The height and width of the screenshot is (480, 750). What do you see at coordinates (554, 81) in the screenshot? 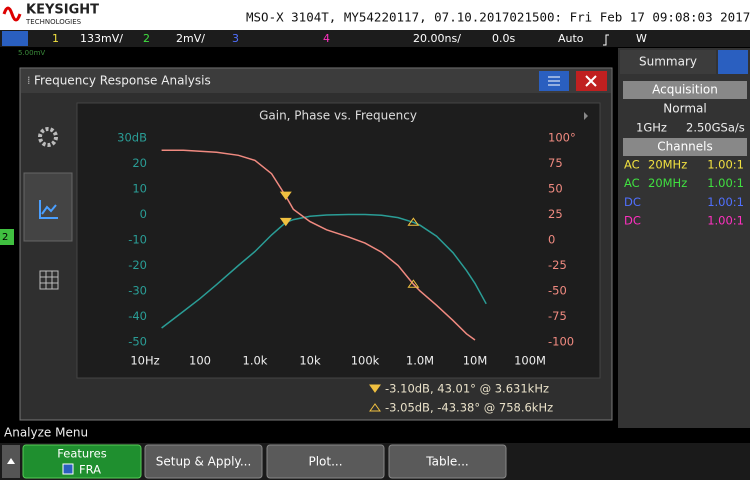
I see `menu-glyph` at bounding box center [554, 81].